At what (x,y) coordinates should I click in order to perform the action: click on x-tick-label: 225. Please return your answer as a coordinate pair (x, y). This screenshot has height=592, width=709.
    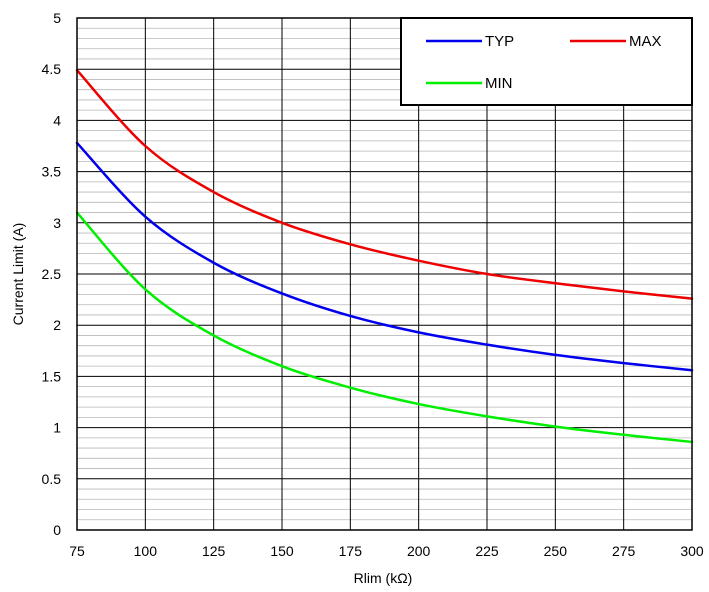
    Looking at the image, I should click on (487, 551).